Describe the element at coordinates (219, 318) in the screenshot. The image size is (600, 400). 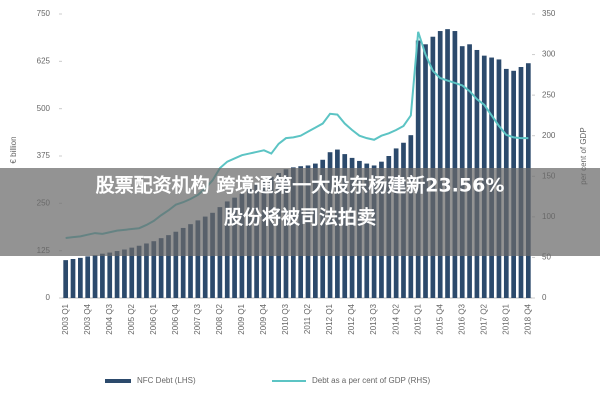
I see `x-tick-label: 2008 Q2` at that location.